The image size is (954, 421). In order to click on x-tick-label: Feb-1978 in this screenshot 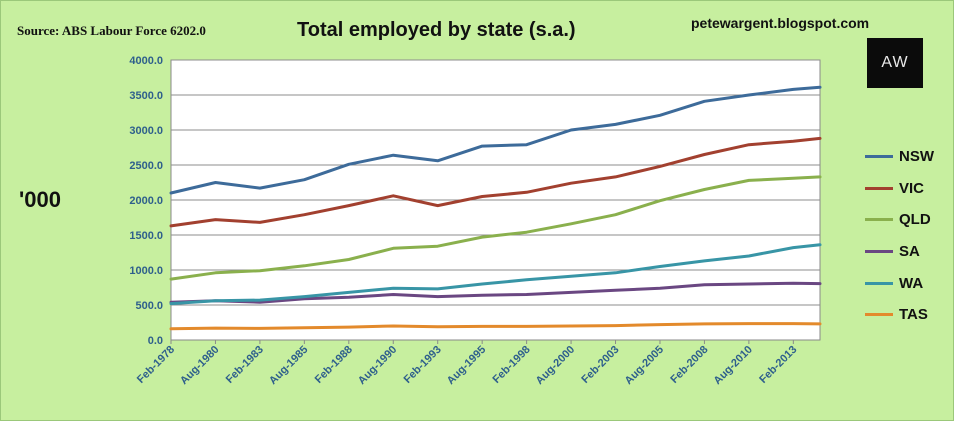, I will do `click(156, 365)`.